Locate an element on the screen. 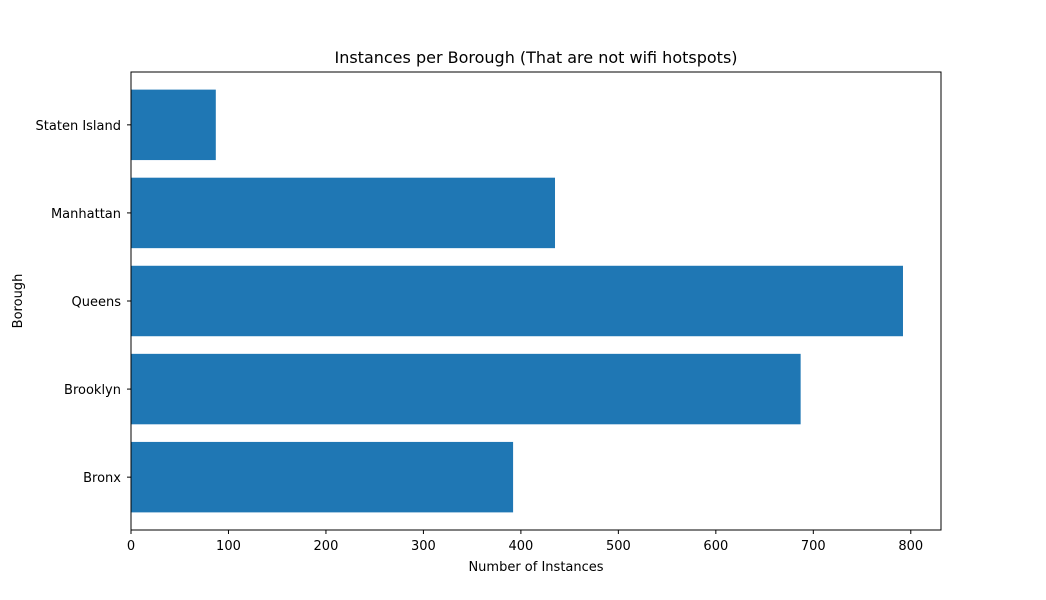 This screenshot has width=1046, height=600. x-tick-label: 300 is located at coordinates (423, 546).